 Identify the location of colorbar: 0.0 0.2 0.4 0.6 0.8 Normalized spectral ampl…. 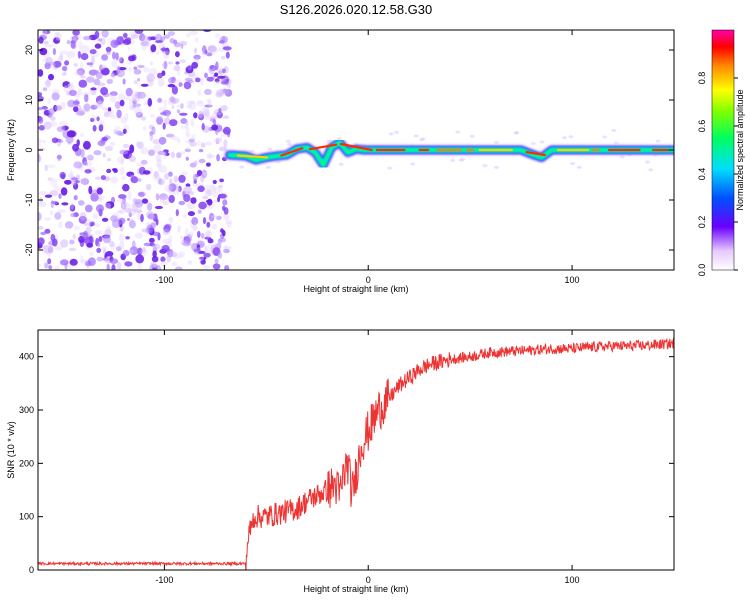
(721, 153).